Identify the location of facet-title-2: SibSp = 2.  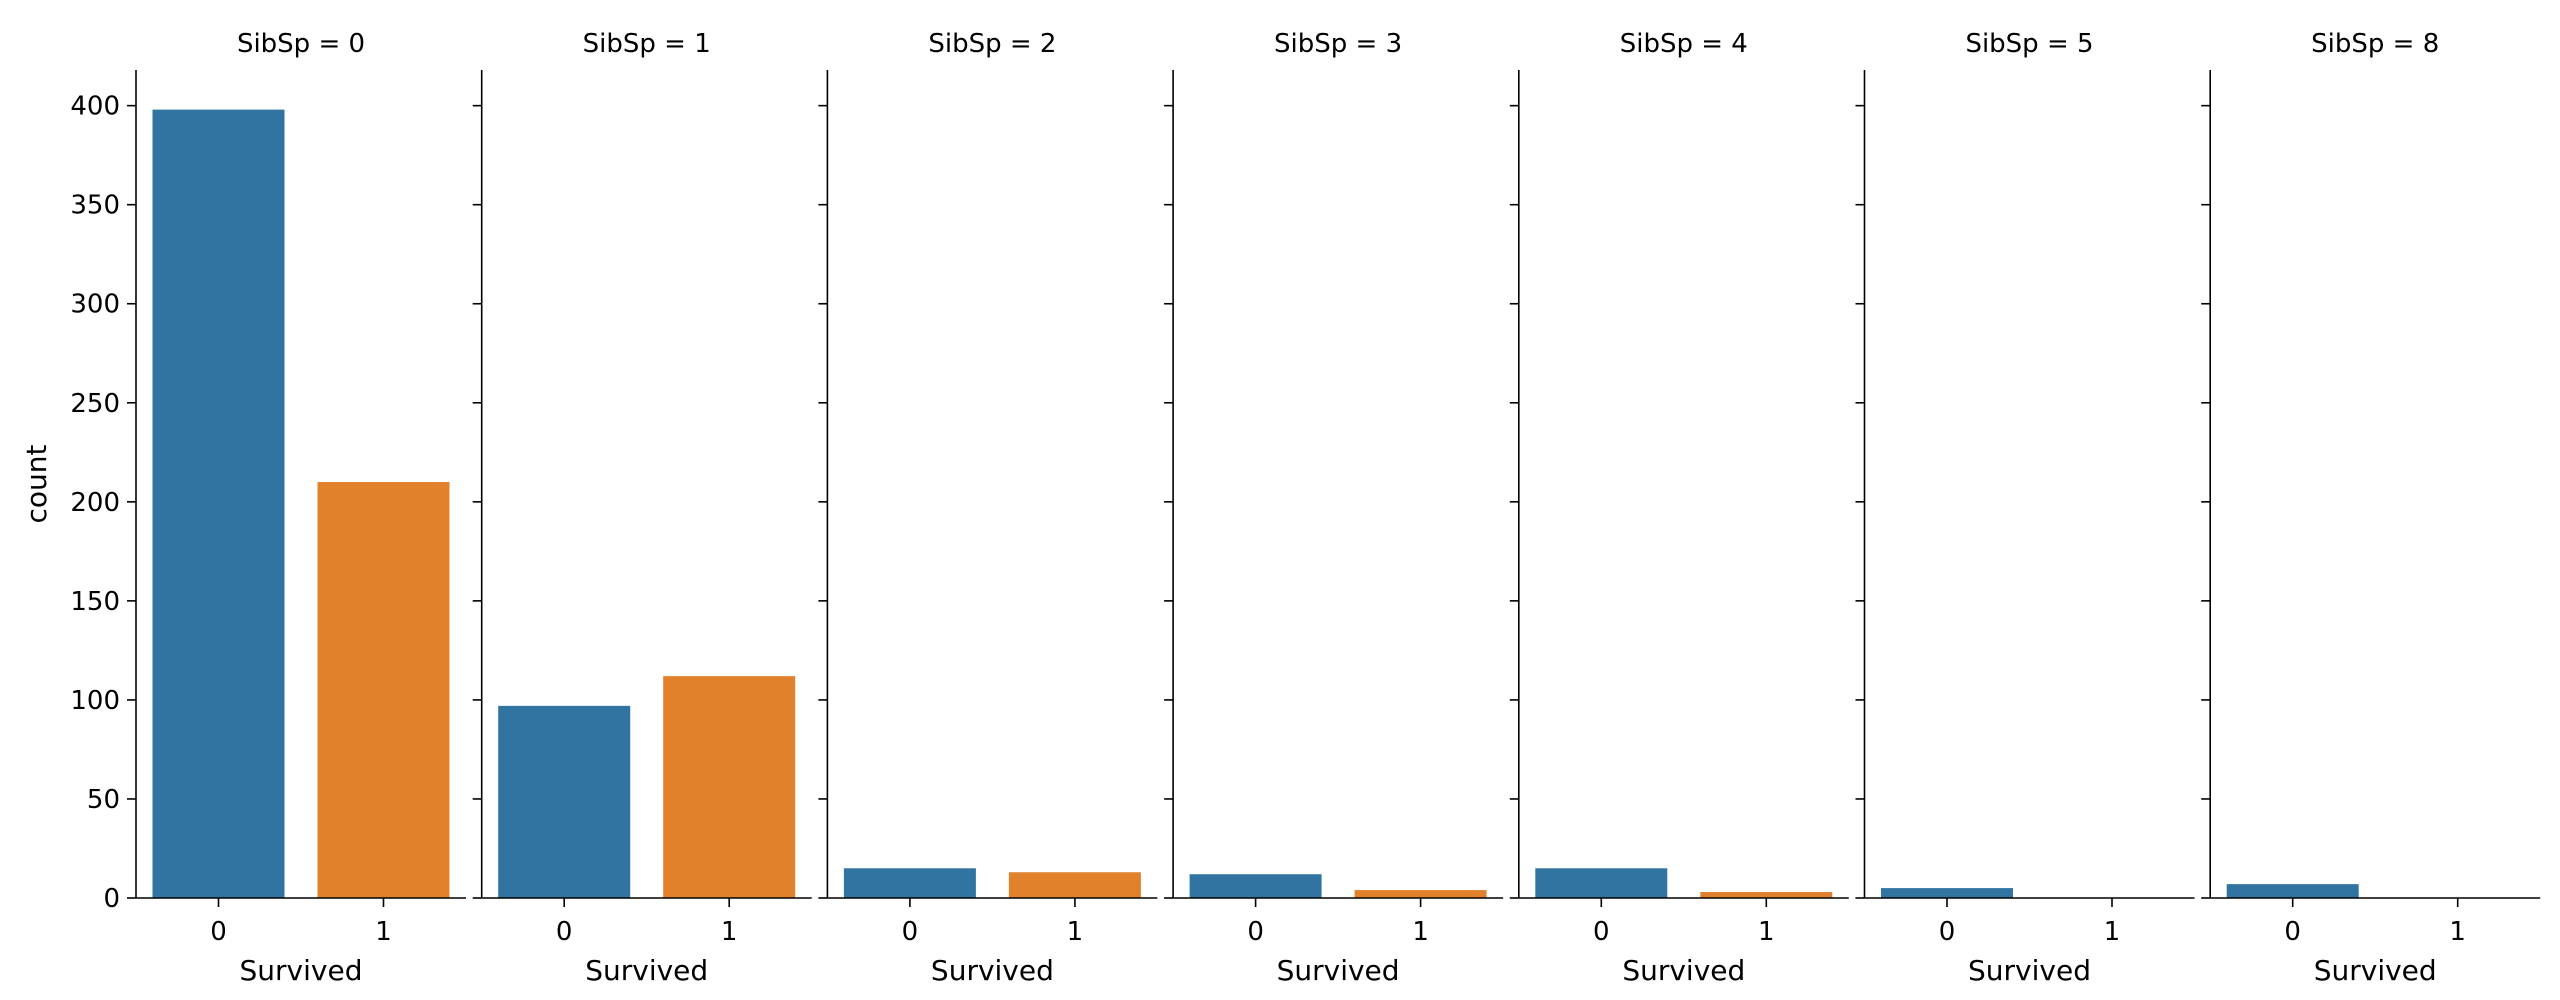
(992, 44).